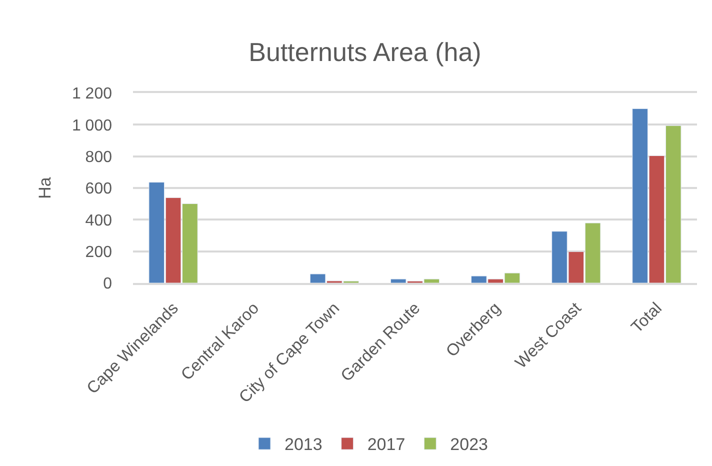 Image resolution: width=712 pixels, height=466 pixels. I want to click on y-tick-label: 400, so click(98, 221).